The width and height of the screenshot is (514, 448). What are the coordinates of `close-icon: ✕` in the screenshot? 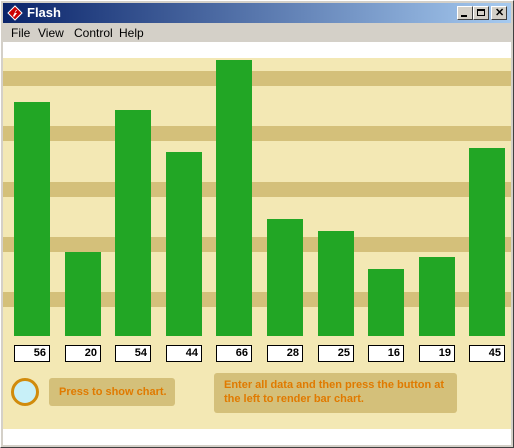 It's located at (500, 13).